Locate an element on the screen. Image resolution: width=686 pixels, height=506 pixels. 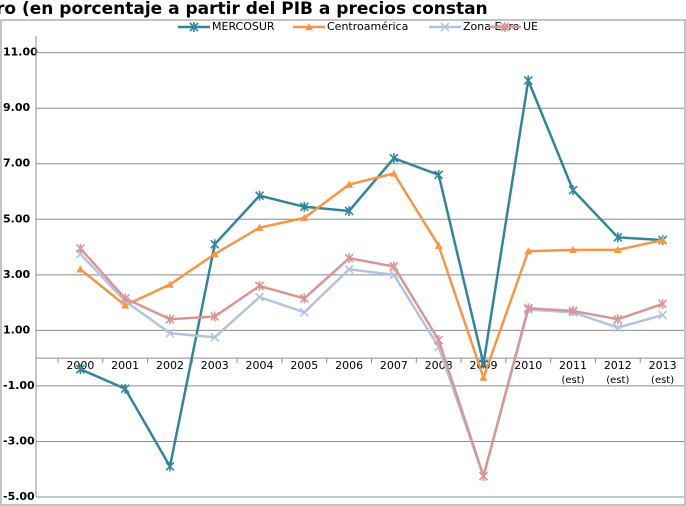
y-tick-label: 7.00 is located at coordinates (16, 163).